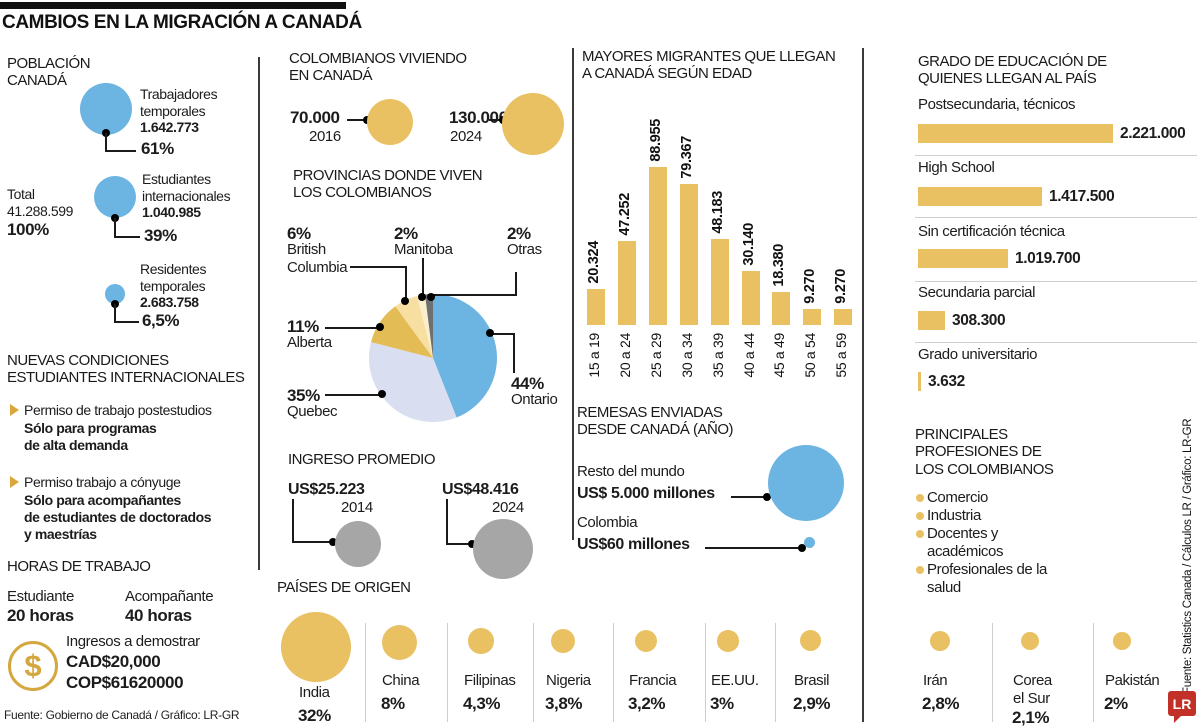 The image size is (1200, 728). Describe the element at coordinates (957, 497) in the screenshot. I see `profession-item: Comercio` at that location.